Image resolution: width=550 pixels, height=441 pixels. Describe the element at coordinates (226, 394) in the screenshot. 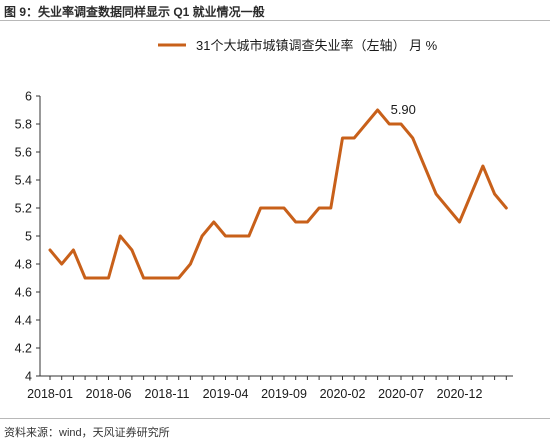

I see `x-tick-label: 2019-04` at that location.